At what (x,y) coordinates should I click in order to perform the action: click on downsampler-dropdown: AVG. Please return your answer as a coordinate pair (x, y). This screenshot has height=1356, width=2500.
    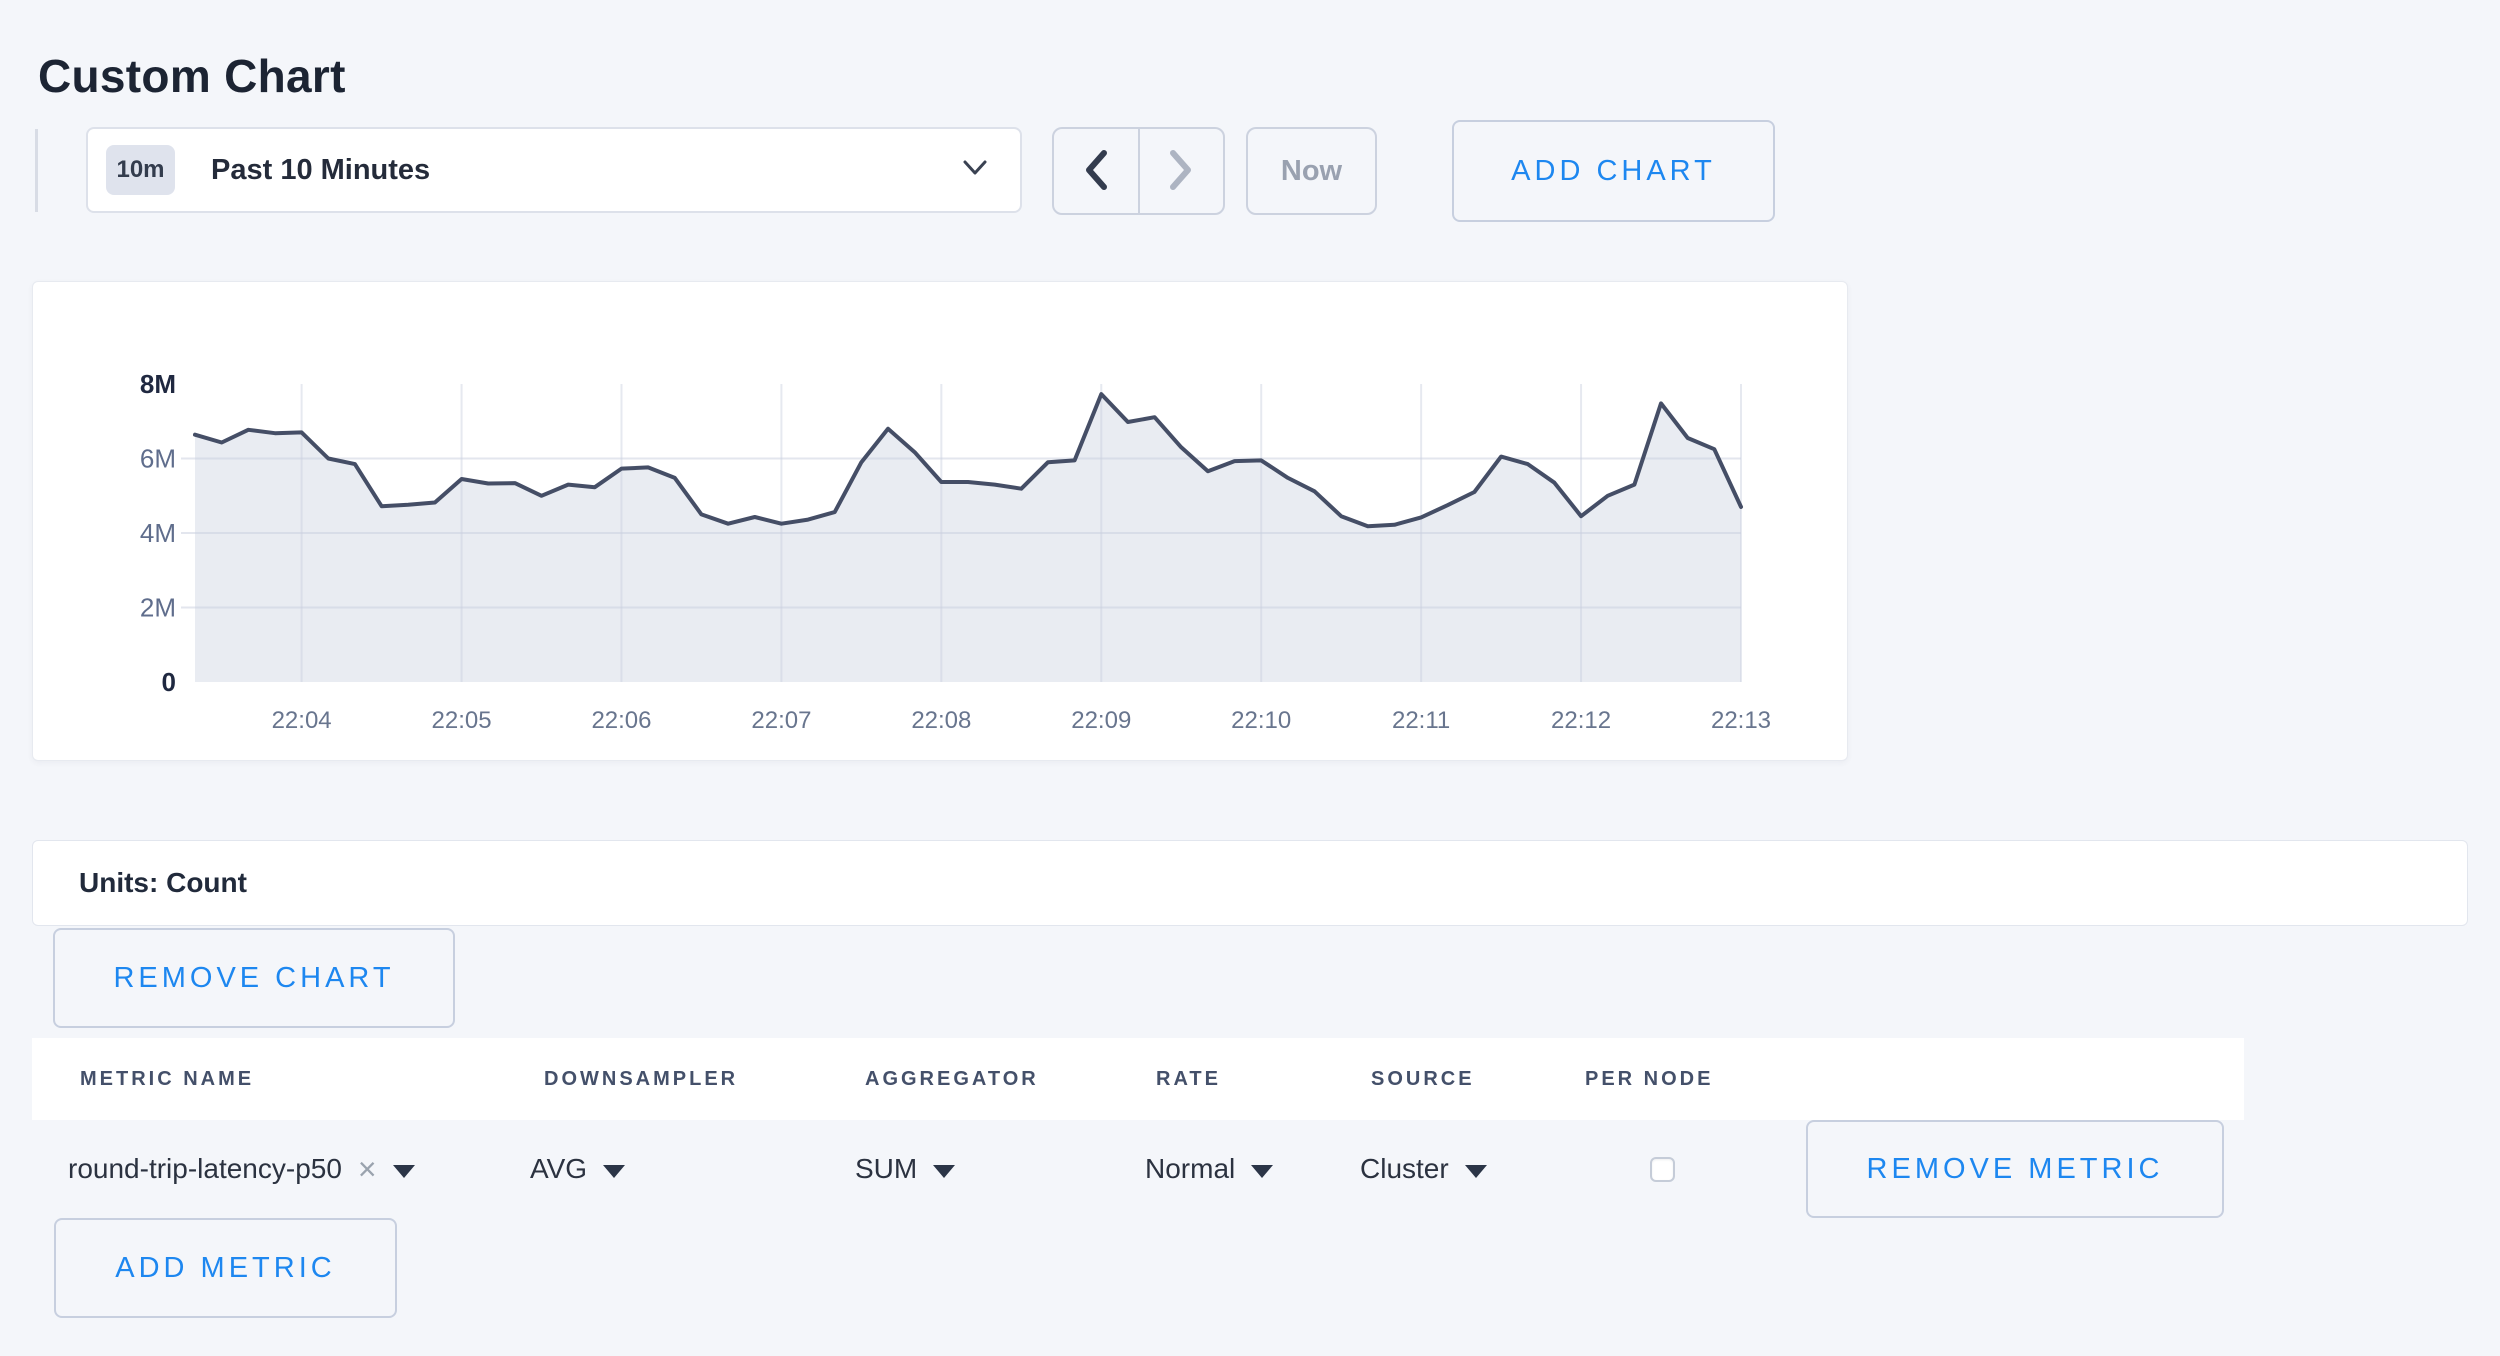
    Looking at the image, I should click on (578, 1169).